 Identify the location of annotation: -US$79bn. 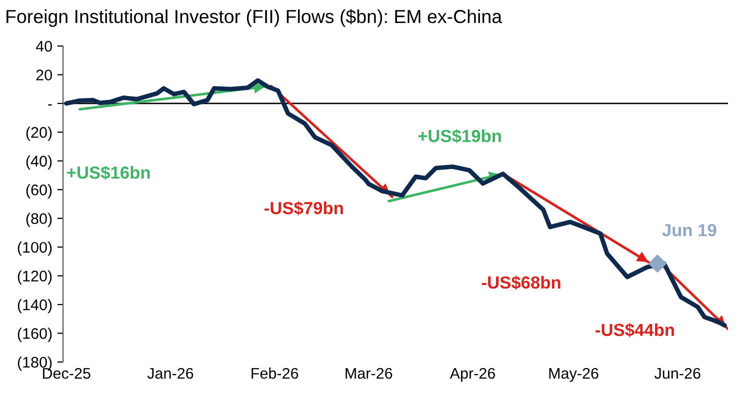
(303, 208).